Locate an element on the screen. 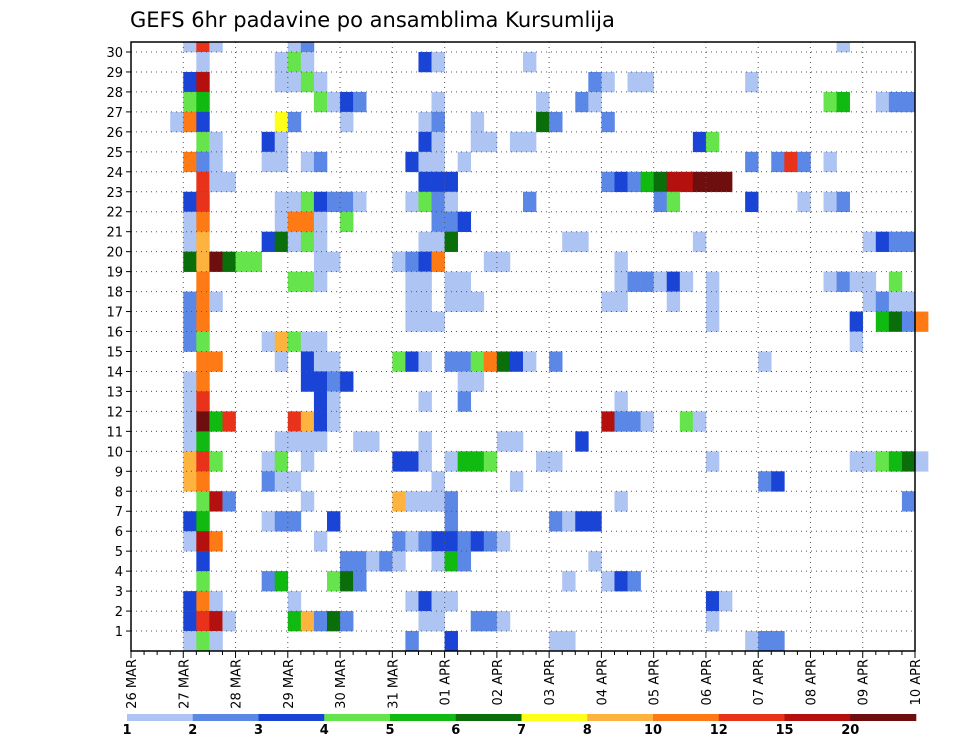  y-tick-label: 15 is located at coordinates (114, 352).